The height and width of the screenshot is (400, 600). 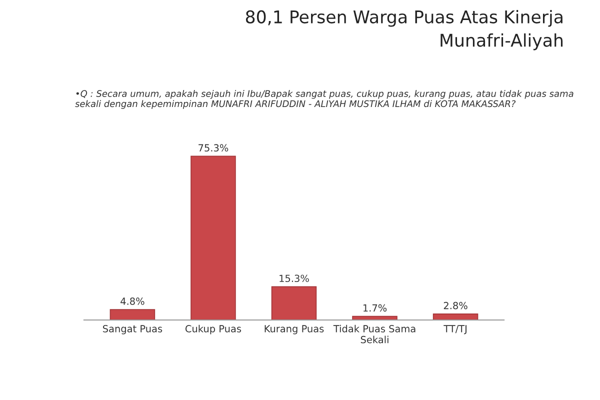 What do you see at coordinates (132, 329) in the screenshot?
I see `x-tick-label: Sangat Puas` at bounding box center [132, 329].